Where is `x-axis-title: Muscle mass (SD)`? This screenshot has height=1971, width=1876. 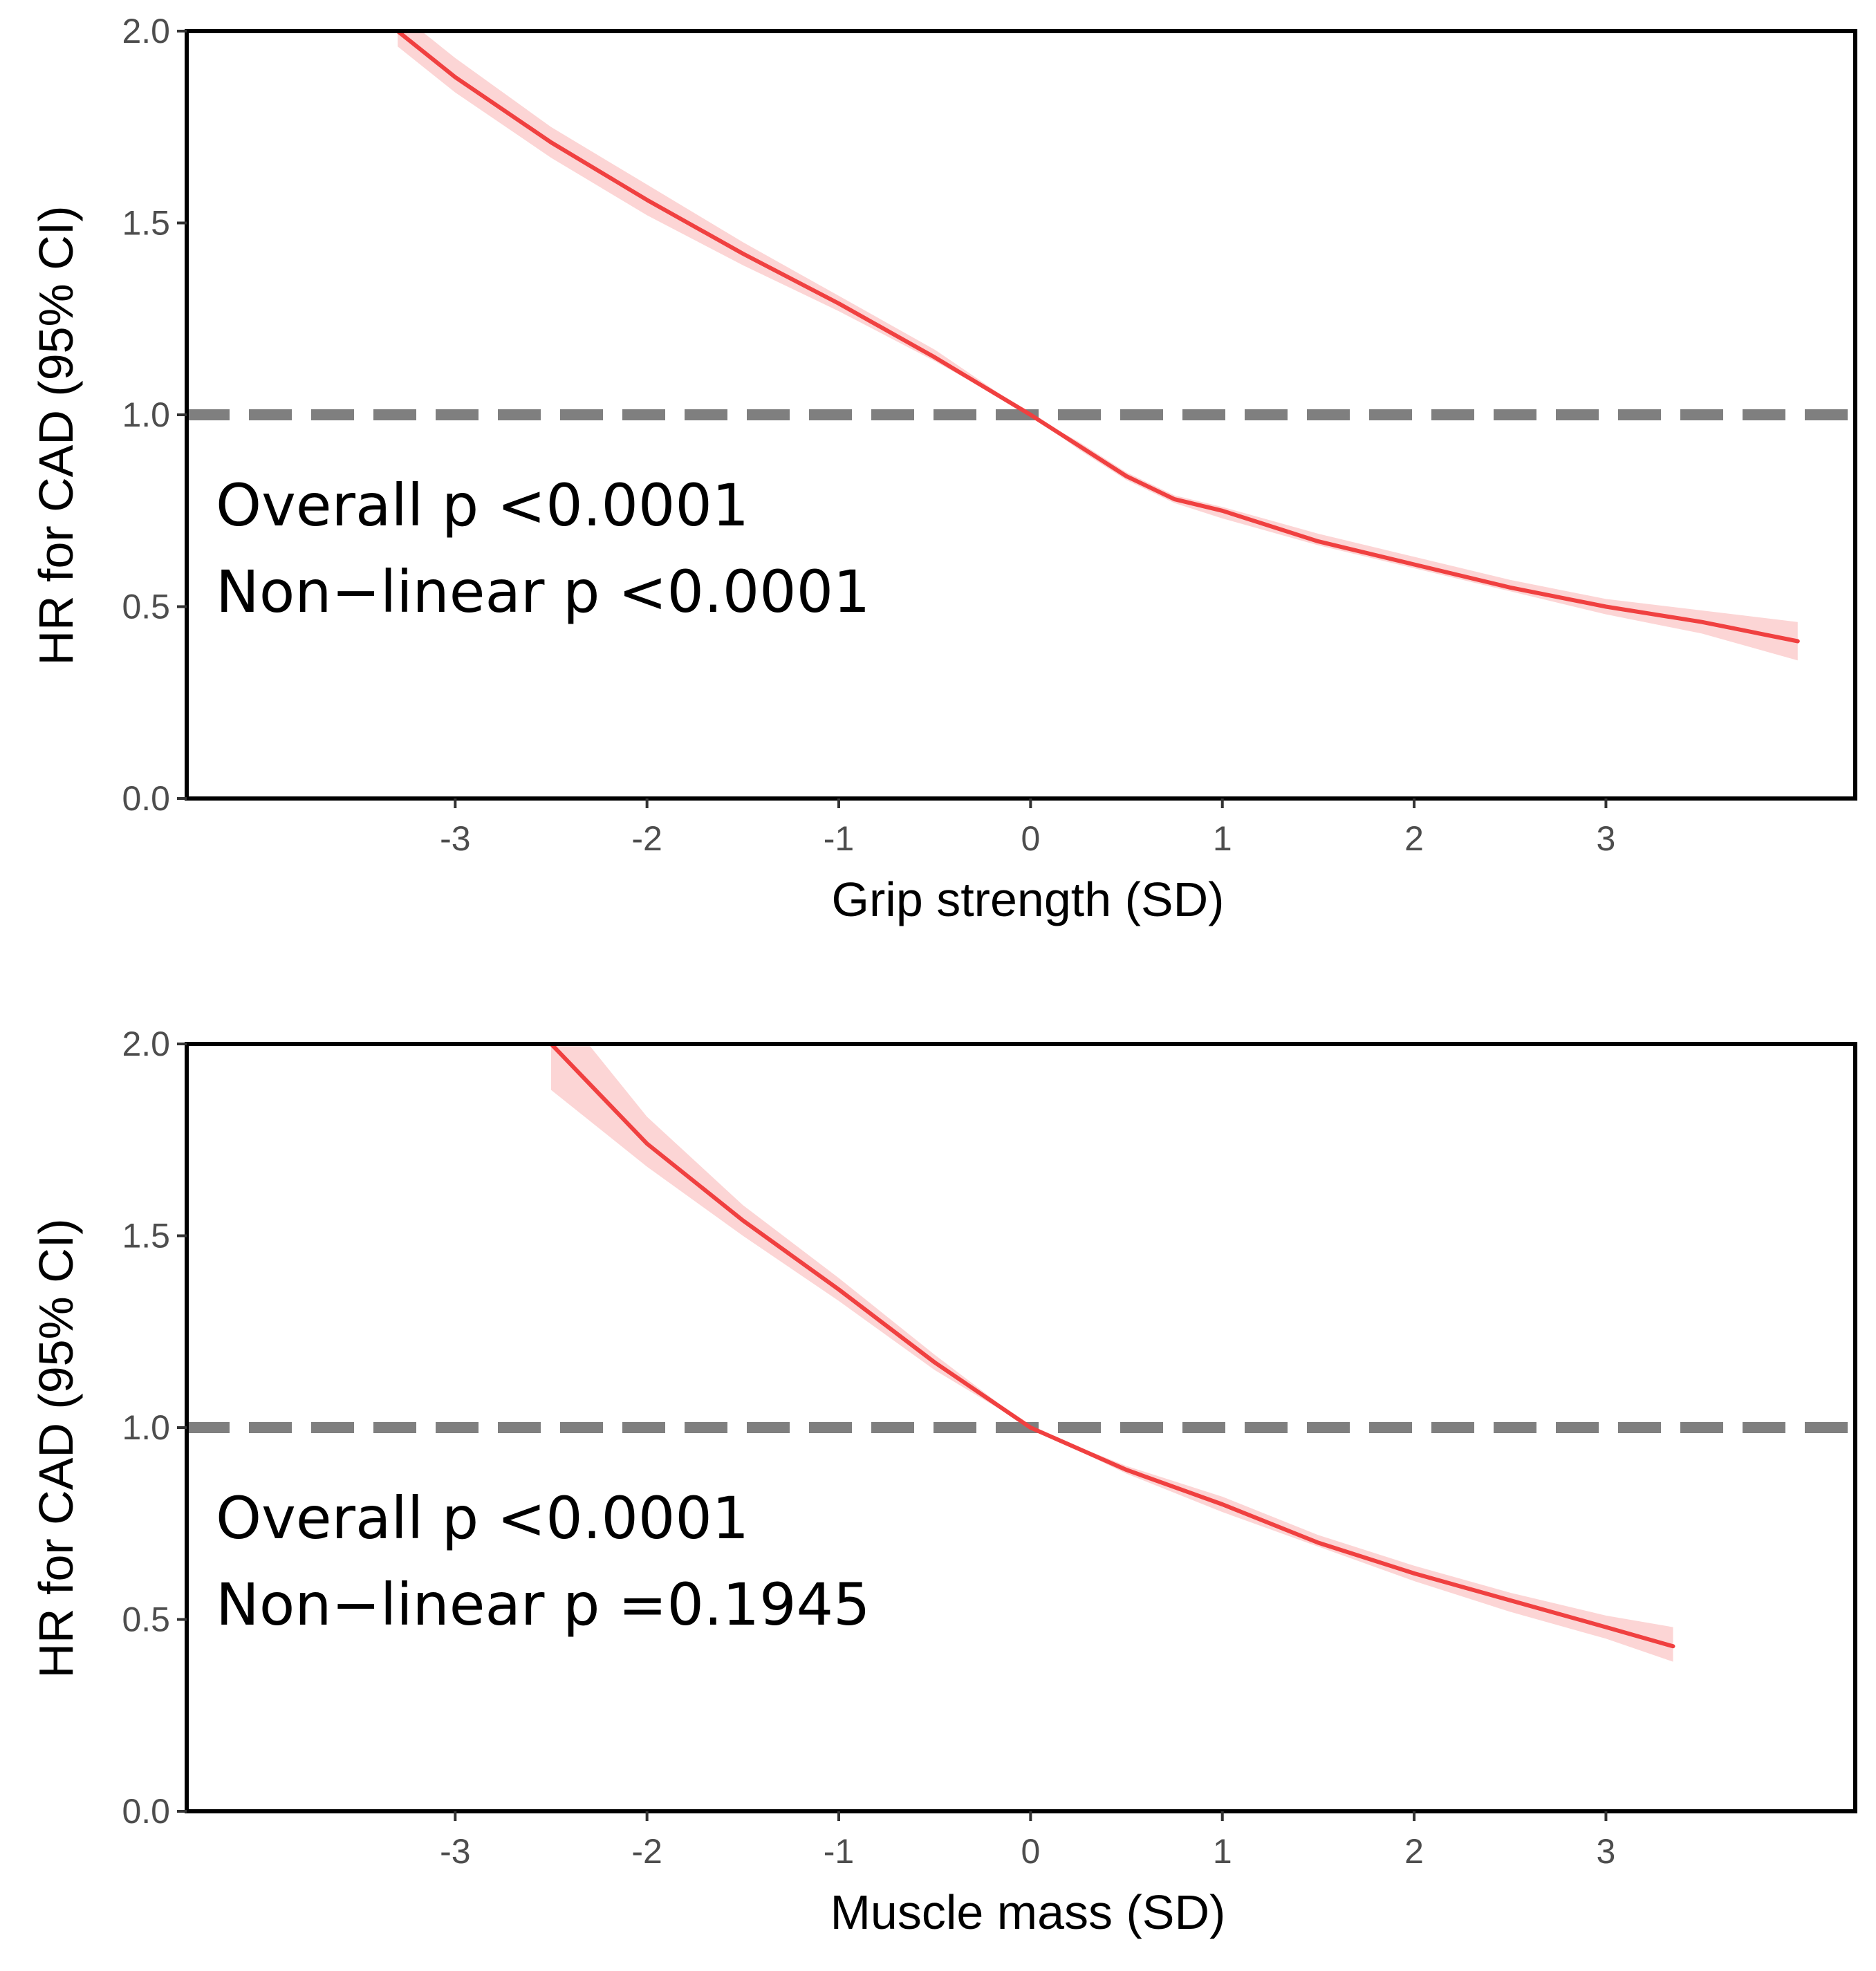
x-axis-title: Muscle mass (SD) is located at coordinates (1028, 1912).